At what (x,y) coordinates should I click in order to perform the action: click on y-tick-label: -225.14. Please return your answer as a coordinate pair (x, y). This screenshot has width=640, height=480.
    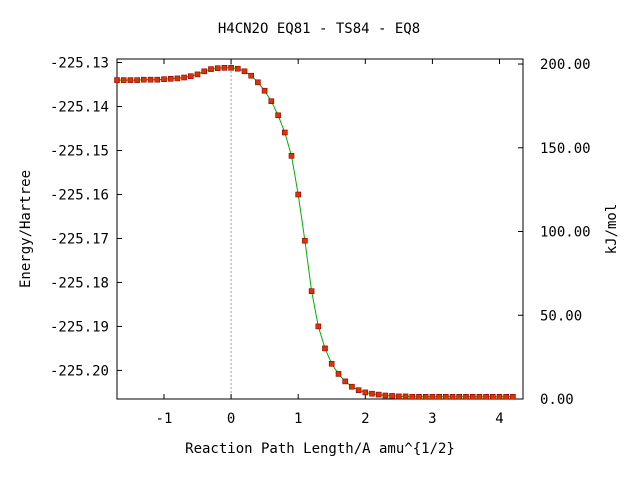
    Looking at the image, I should click on (79, 108).